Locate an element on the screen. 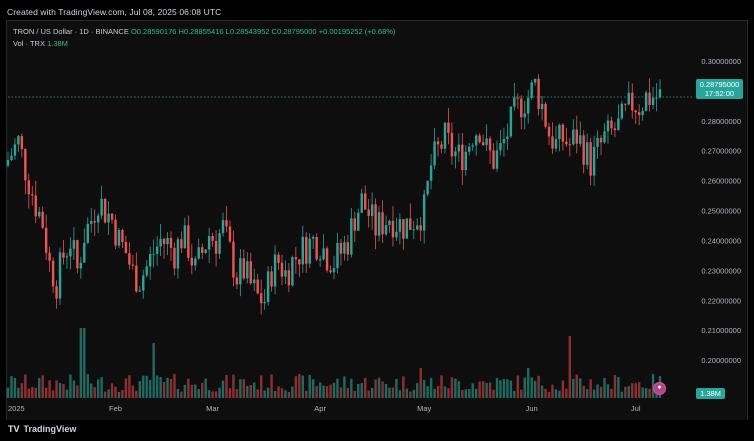 The image size is (754, 441). y-tick-label: 0.22000000 is located at coordinates (721, 300).